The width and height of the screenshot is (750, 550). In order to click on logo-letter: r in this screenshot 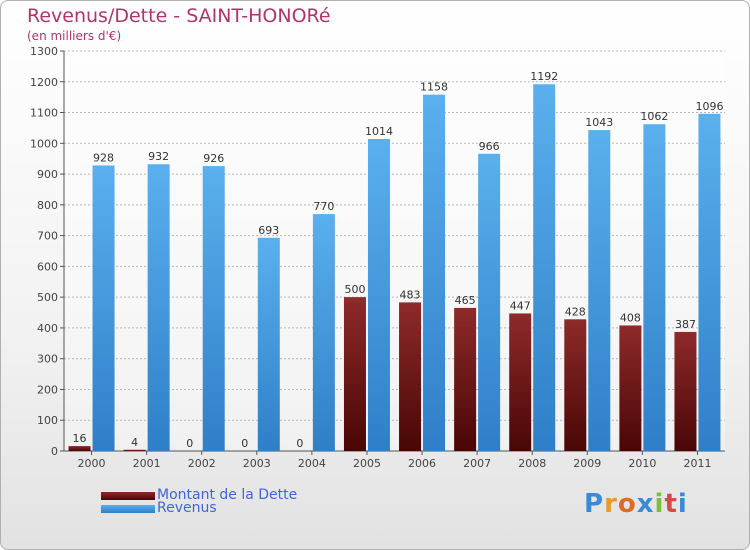, I will do `click(611, 504)`.